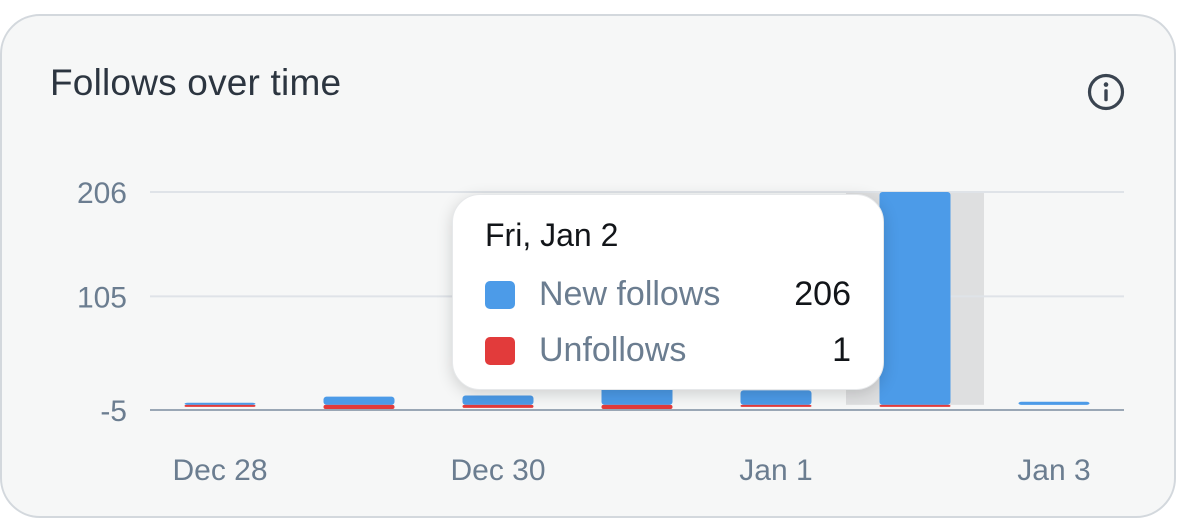 This screenshot has width=1190, height=528. What do you see at coordinates (775, 470) in the screenshot?
I see `x-tick-label: Jan 1` at bounding box center [775, 470].